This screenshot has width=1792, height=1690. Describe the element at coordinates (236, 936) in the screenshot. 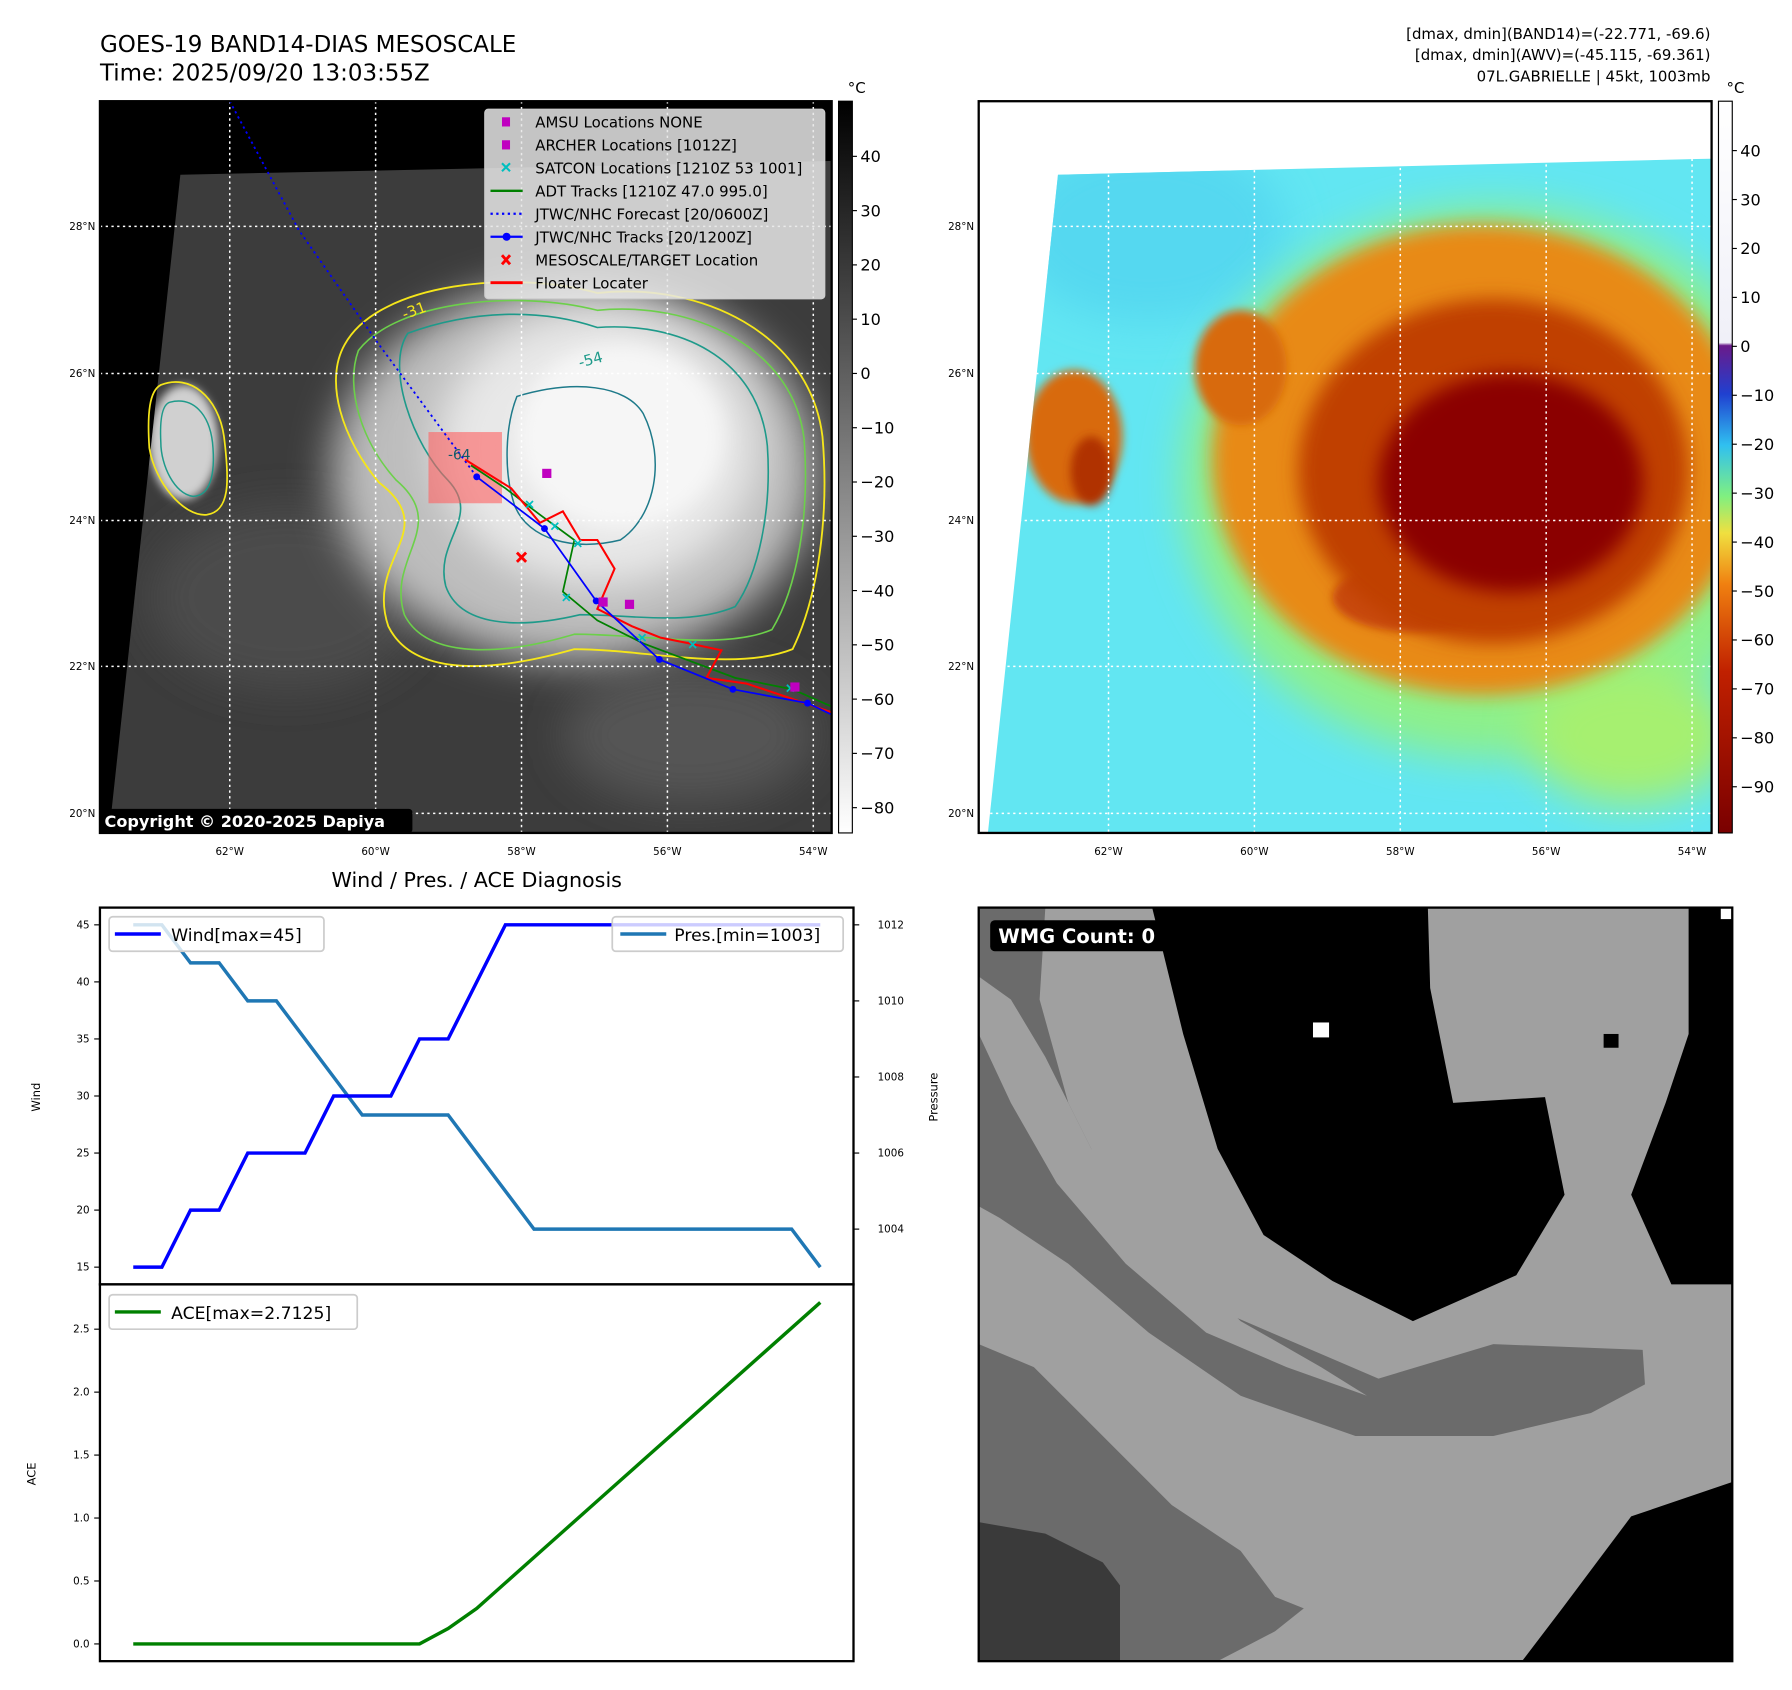

I see `wind-legend-label: Wind[max=45]` at that location.